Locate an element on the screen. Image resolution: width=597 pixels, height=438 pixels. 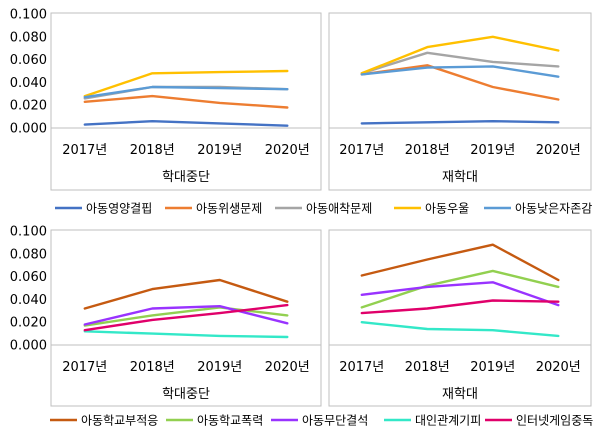
legend-entry: 아동애착문제 is located at coordinates (339, 209).